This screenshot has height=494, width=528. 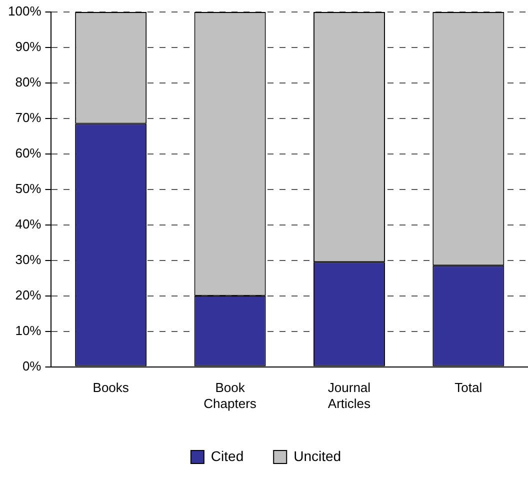 I want to click on y-tick-label: 40%, so click(x=28, y=224).